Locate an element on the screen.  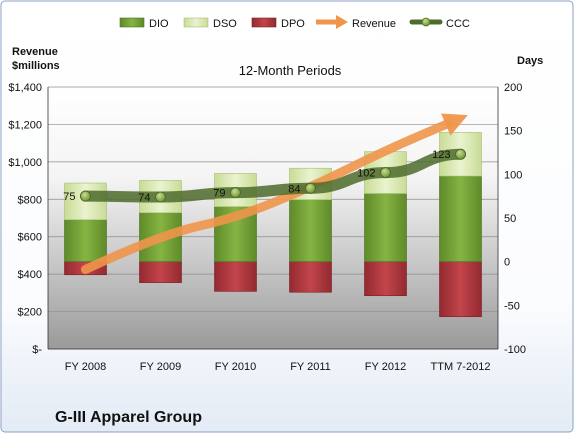
ccc-data-label: 74 is located at coordinates (144, 198).